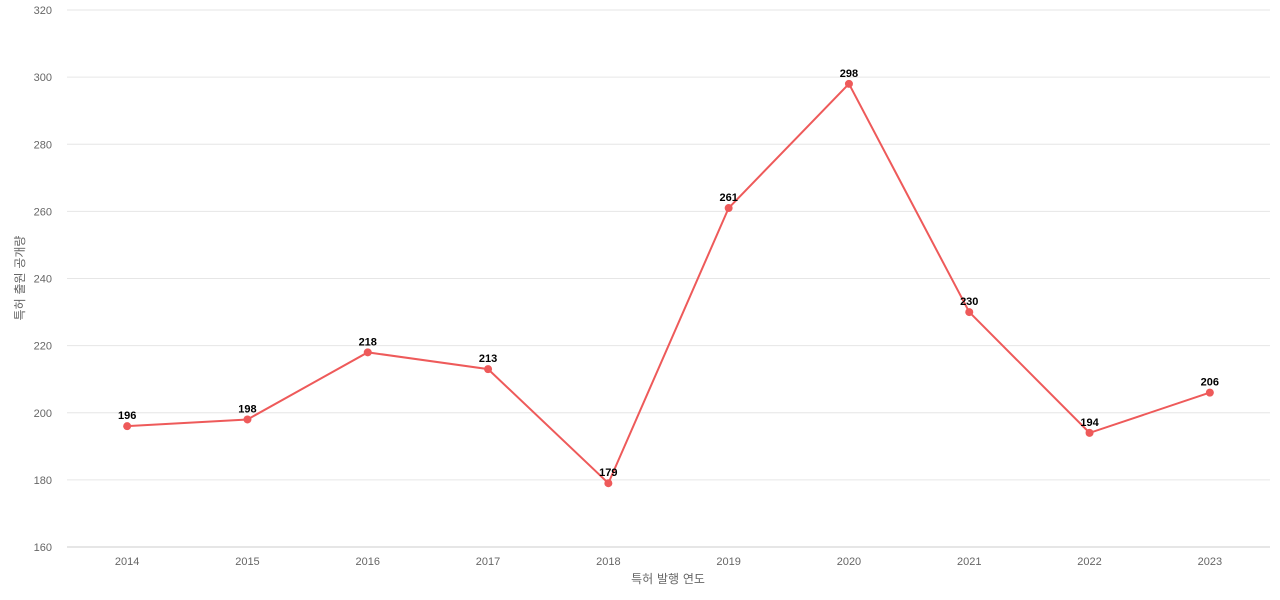  Describe the element at coordinates (969, 562) in the screenshot. I see `x-tick-label: 2021` at that location.